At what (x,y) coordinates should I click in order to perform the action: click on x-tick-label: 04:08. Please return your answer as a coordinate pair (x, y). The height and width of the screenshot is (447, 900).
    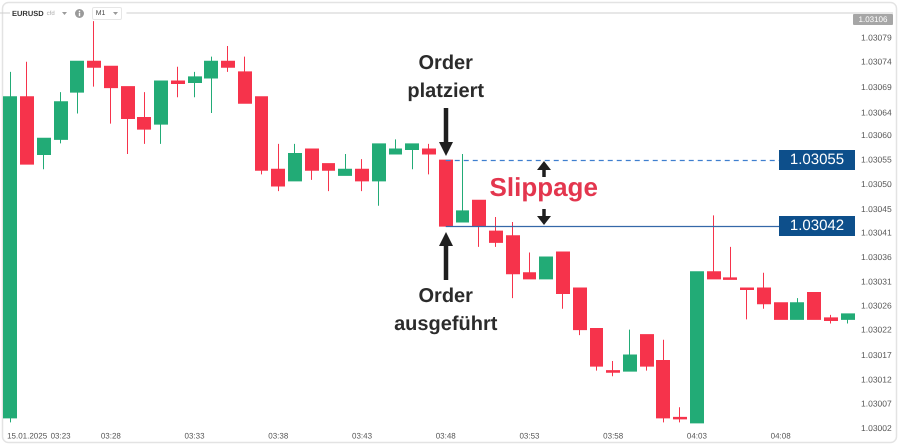
    Looking at the image, I should click on (781, 436).